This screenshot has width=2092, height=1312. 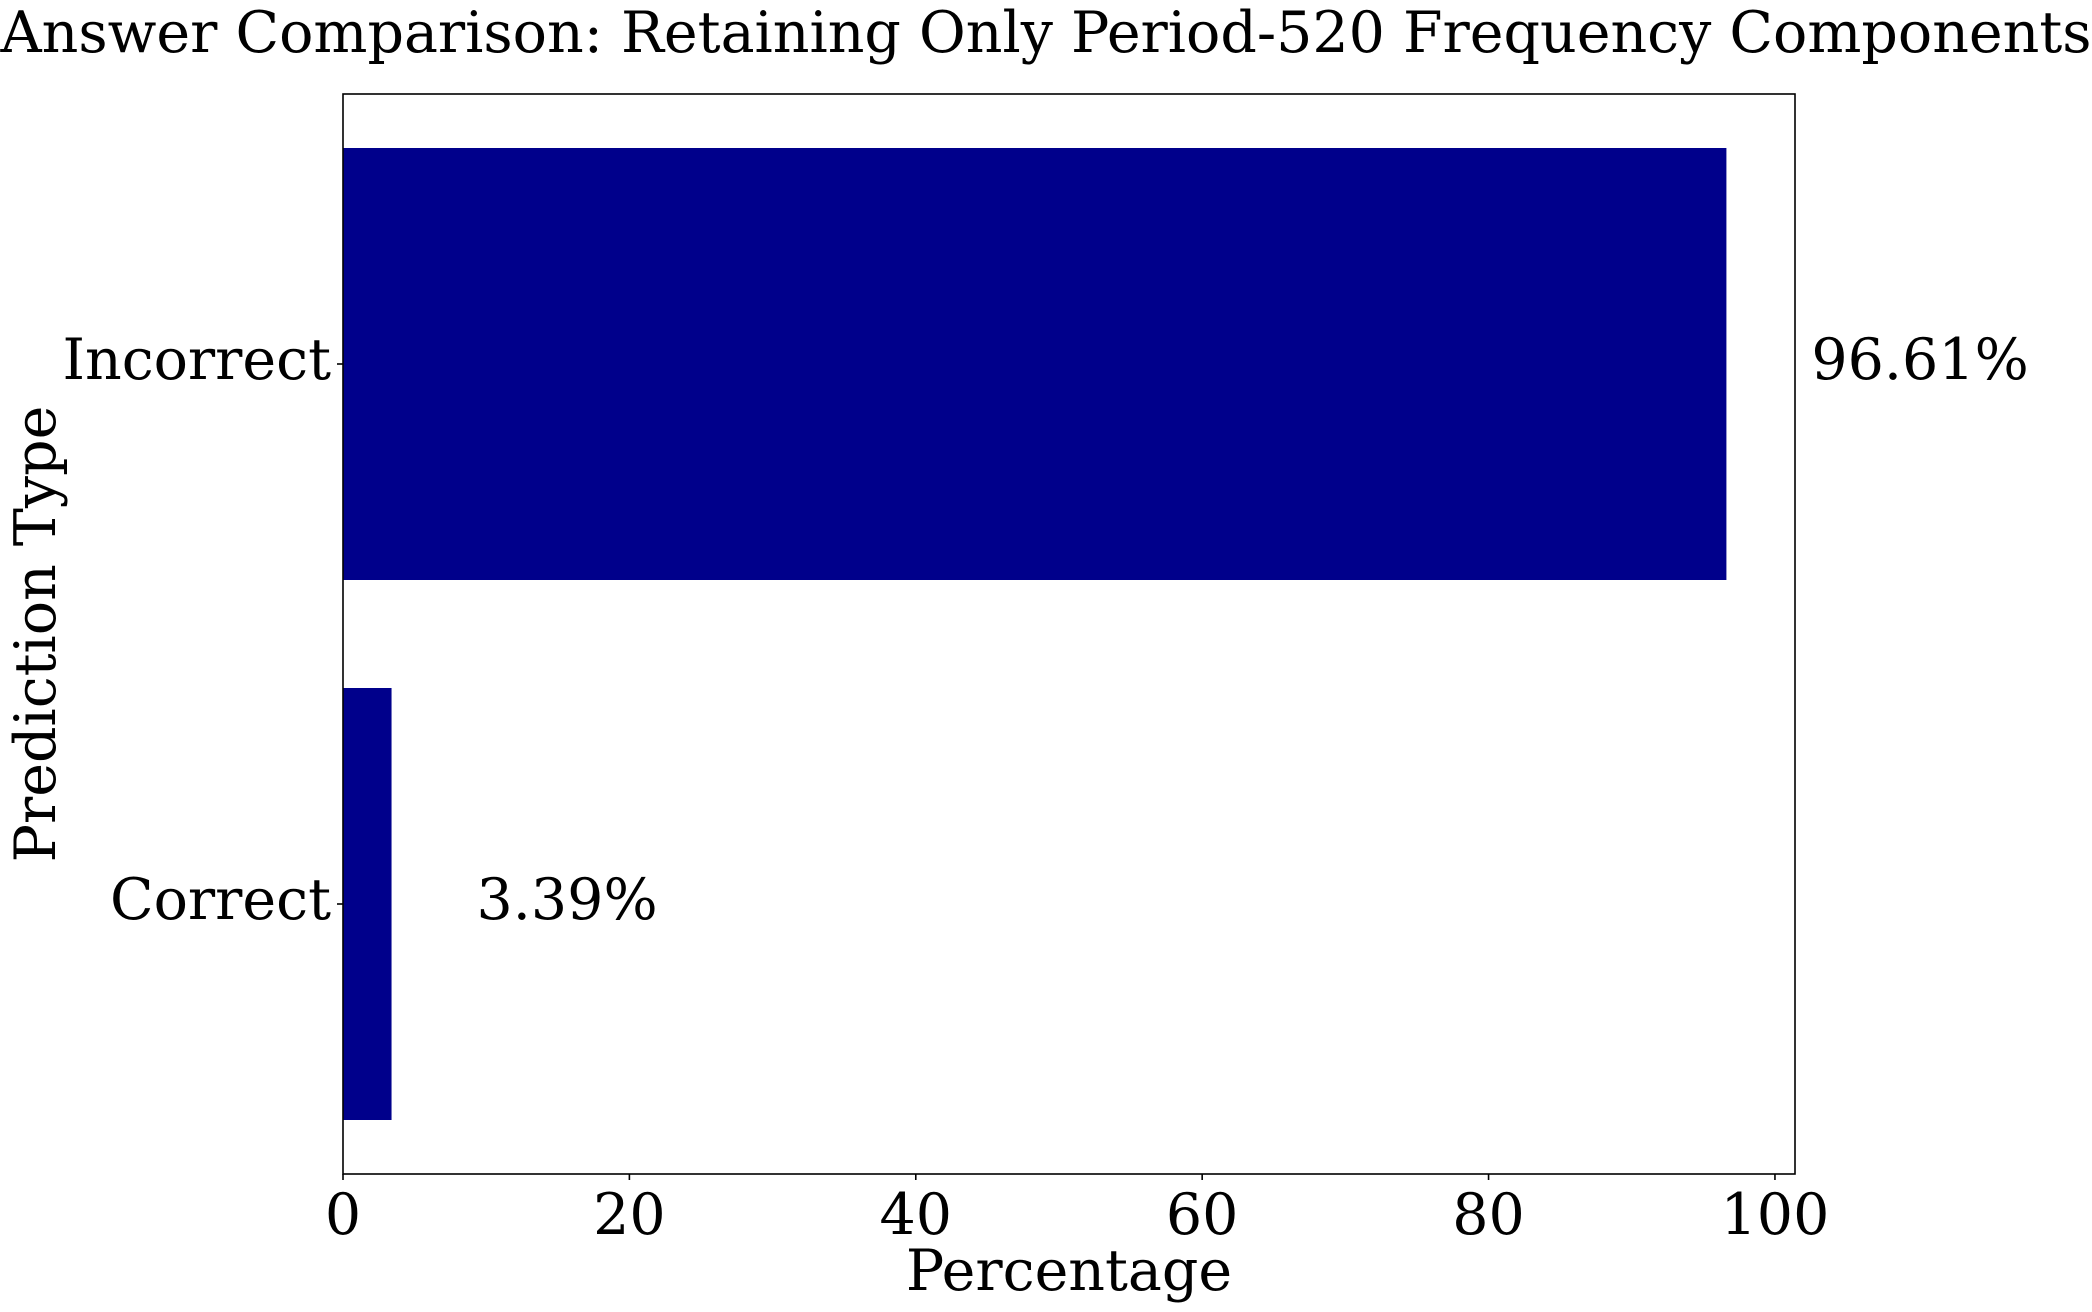 I want to click on x-tick-label: 0, so click(x=343, y=1215).